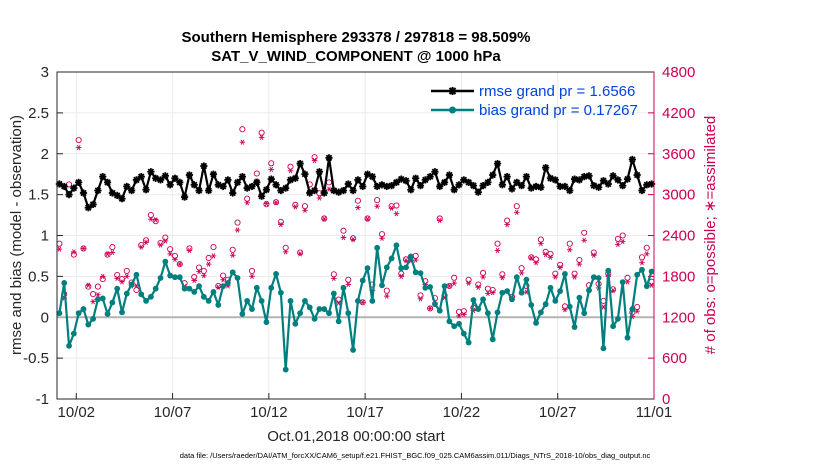  Describe the element at coordinates (45, 236) in the screenshot. I see `y-tick-label: 1` at that location.